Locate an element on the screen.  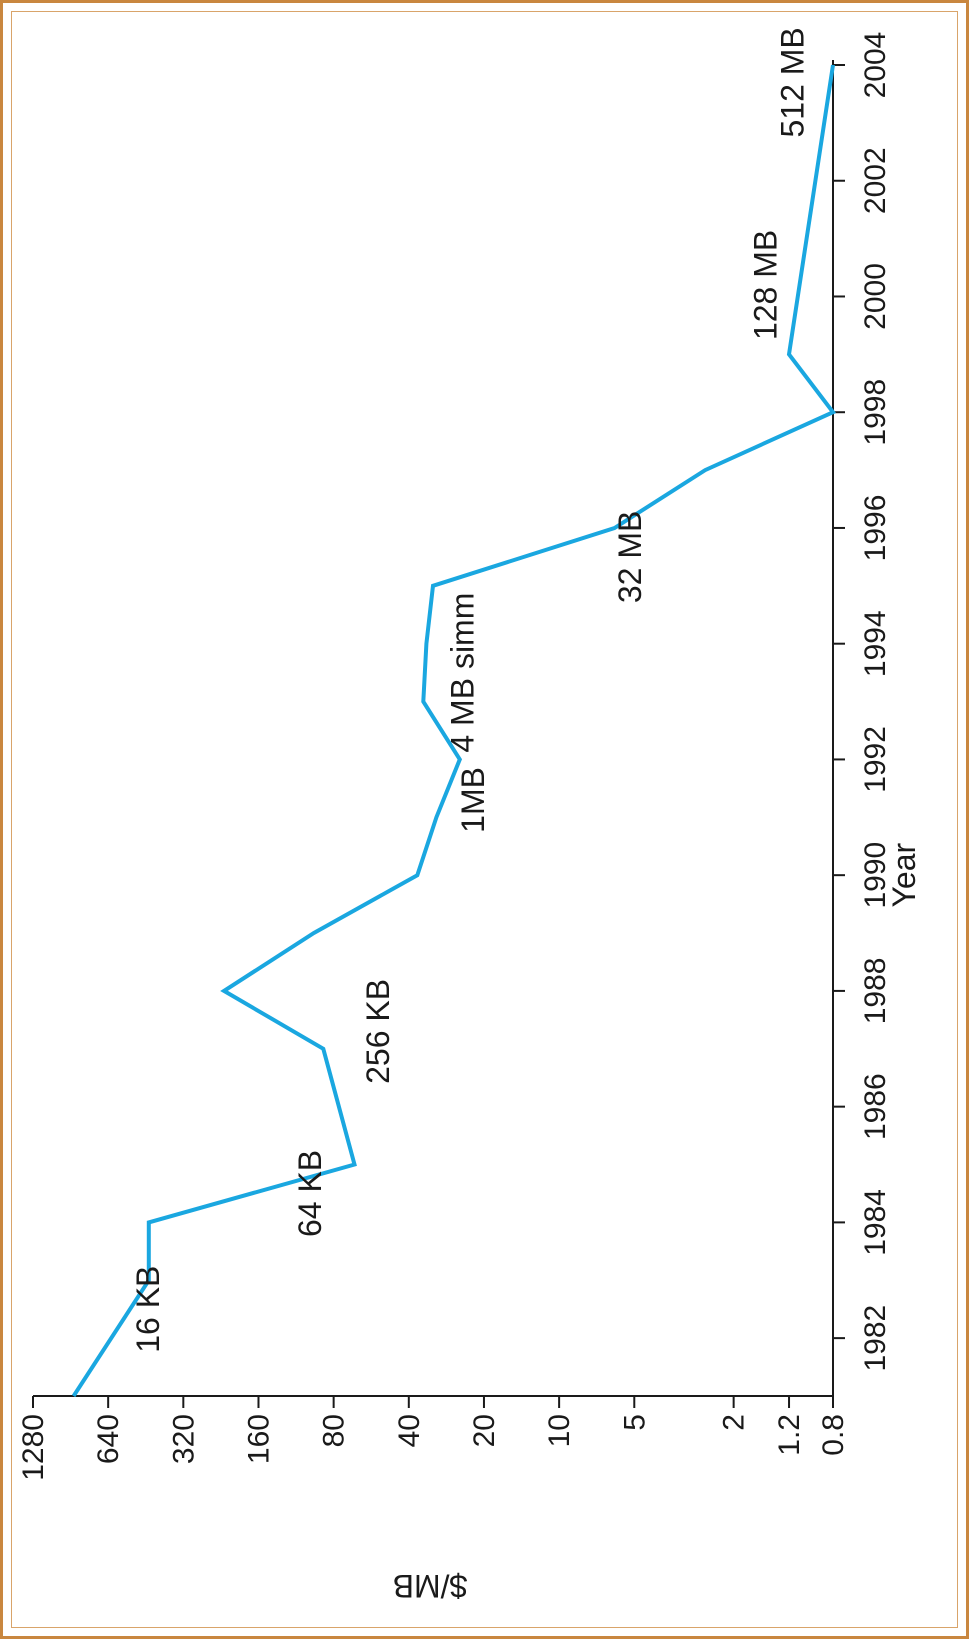
x-axis-label: Year is located at coordinates (904, 875).